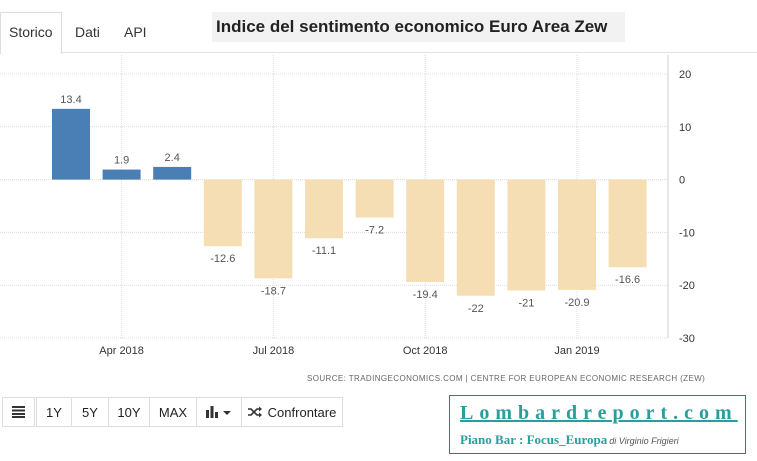 The height and width of the screenshot is (461, 757). I want to click on bar-value-label: -19.4, so click(425, 295).